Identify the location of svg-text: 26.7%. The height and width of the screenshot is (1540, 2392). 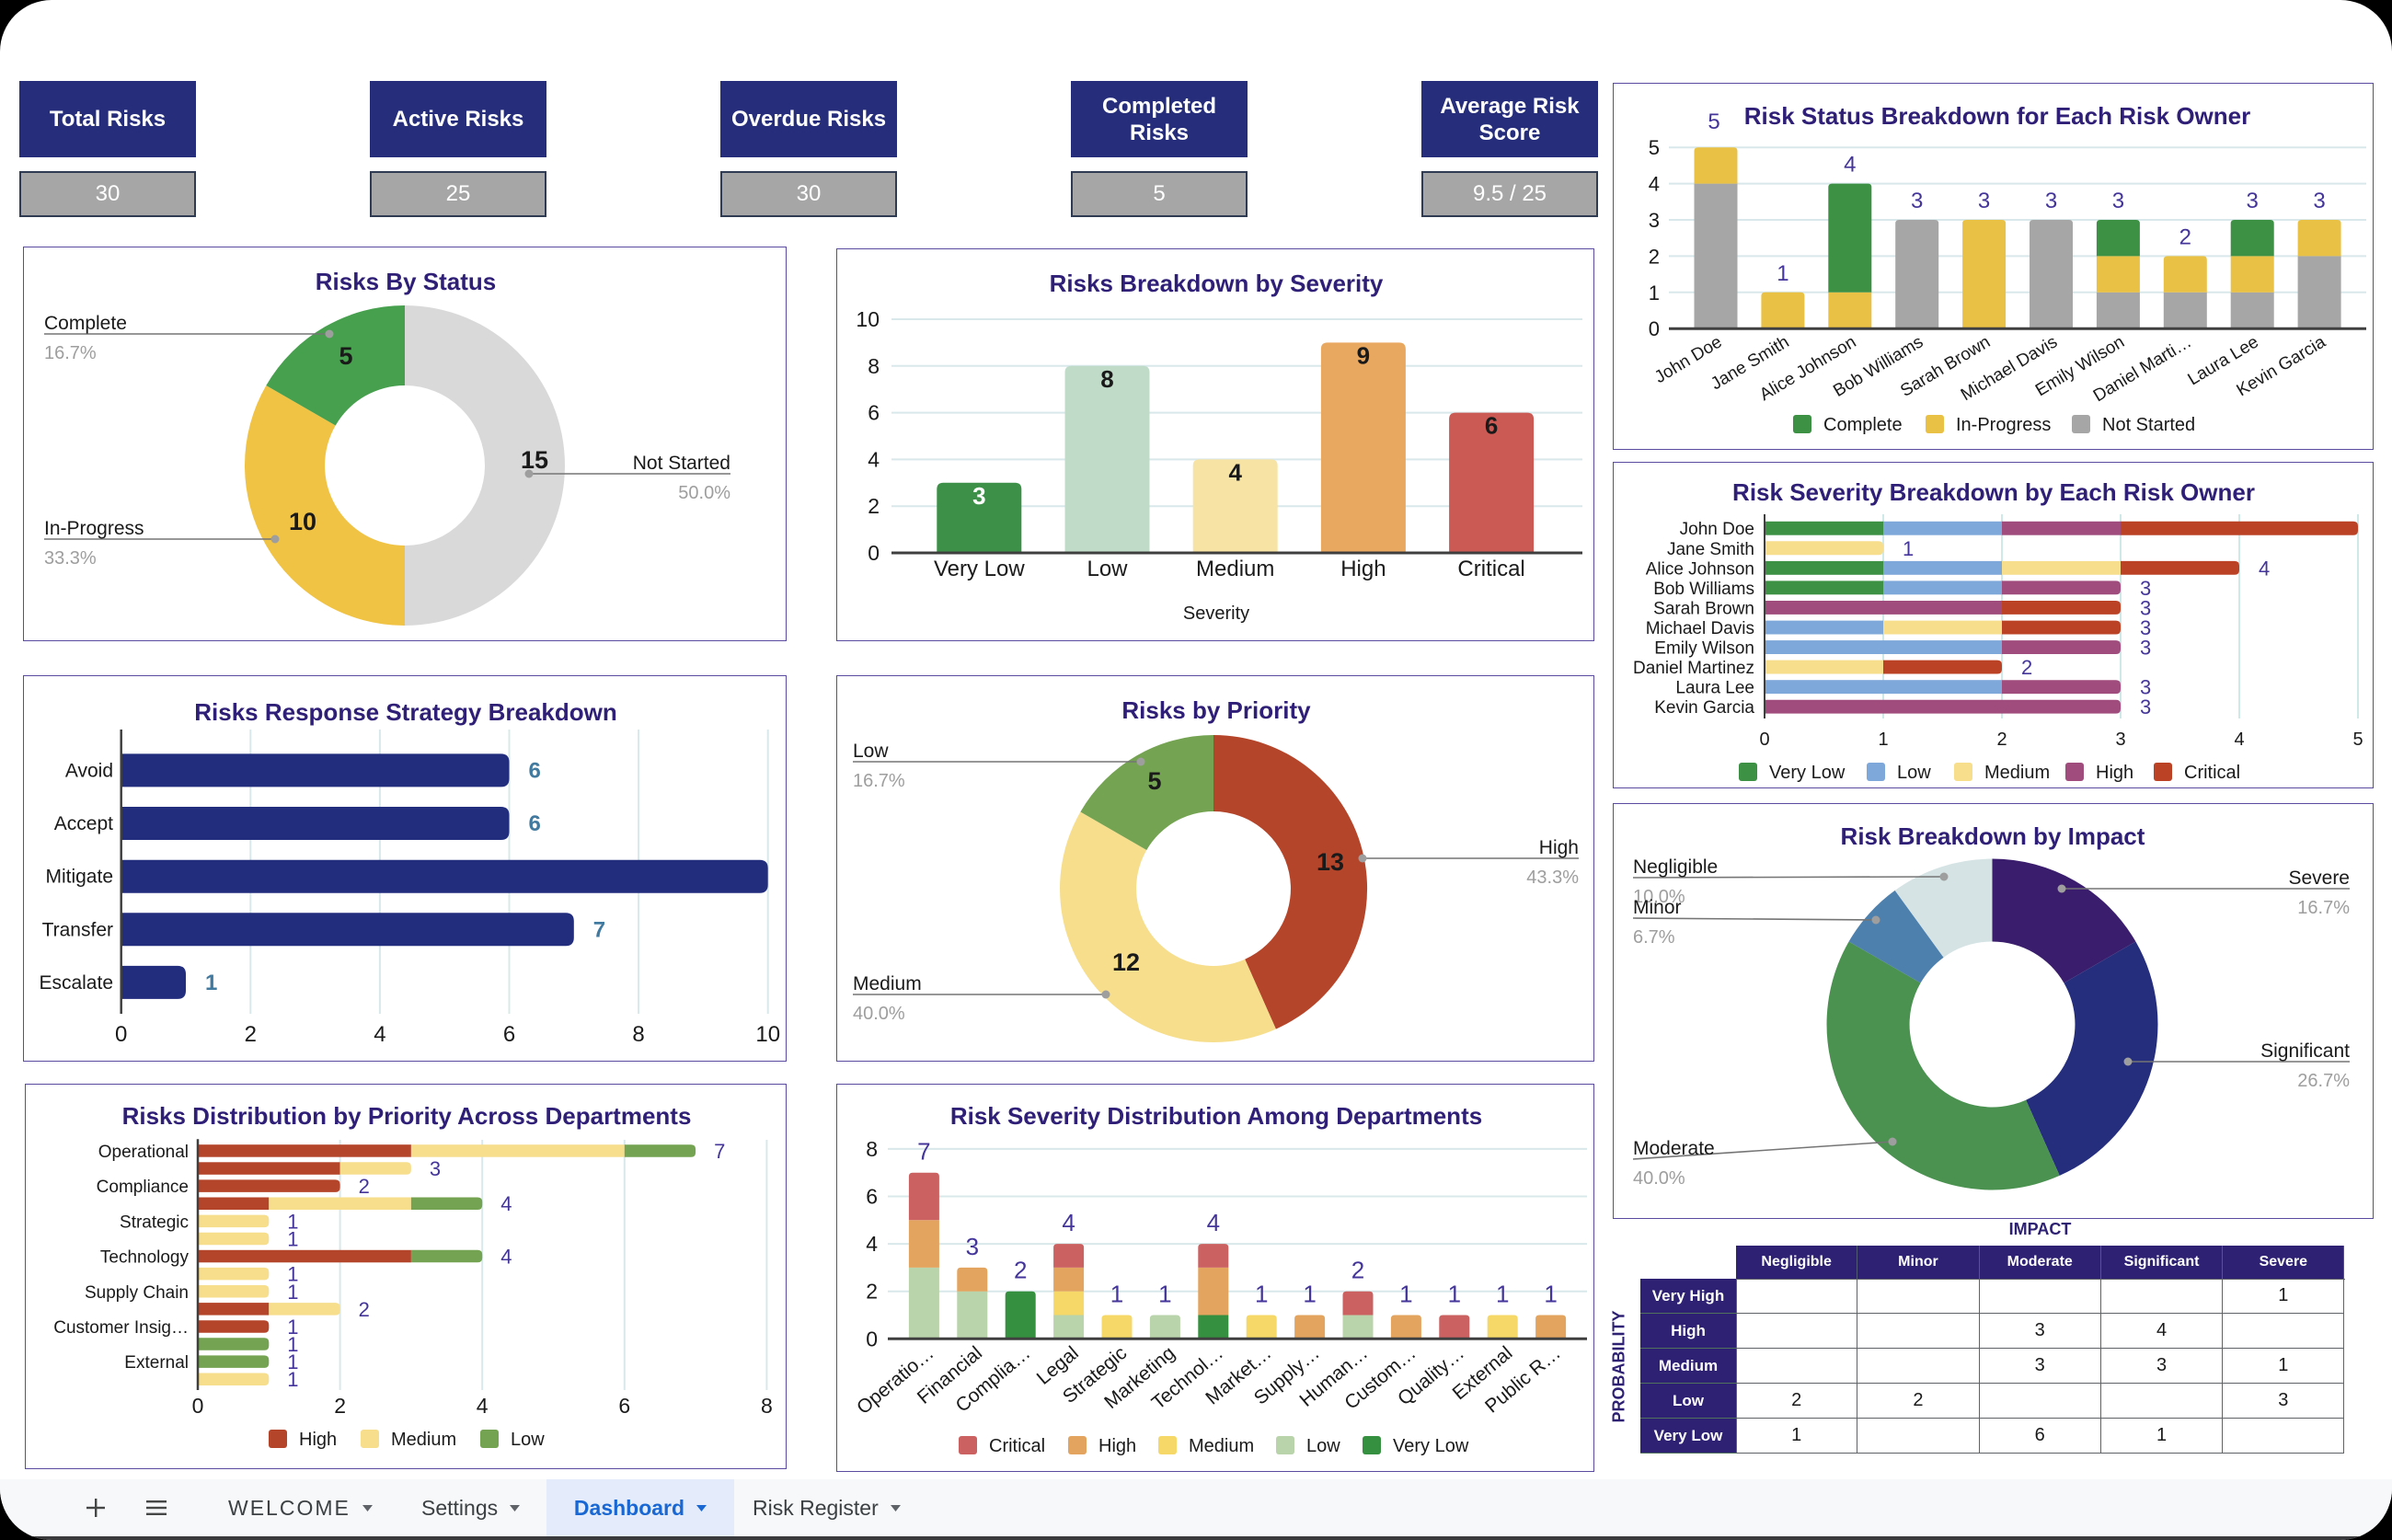
(2323, 1081).